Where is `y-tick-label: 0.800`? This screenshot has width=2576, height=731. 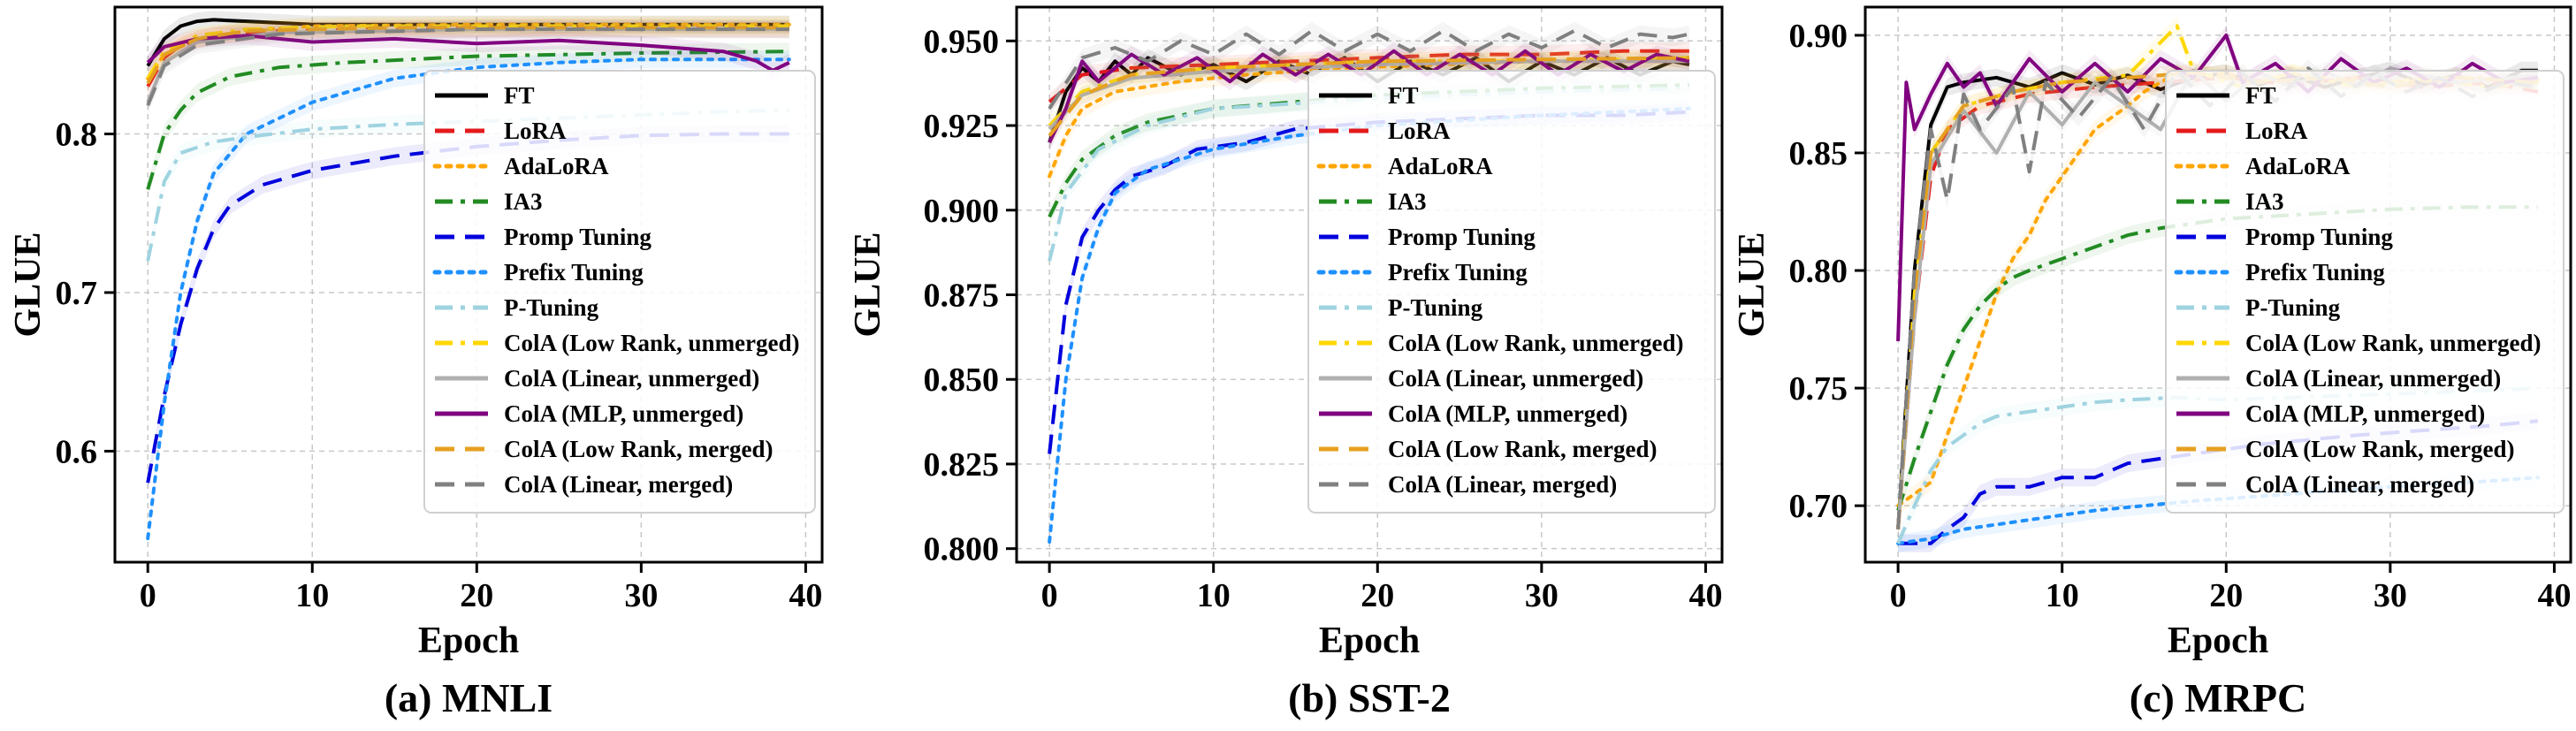
y-tick-label: 0.800 is located at coordinates (962, 549).